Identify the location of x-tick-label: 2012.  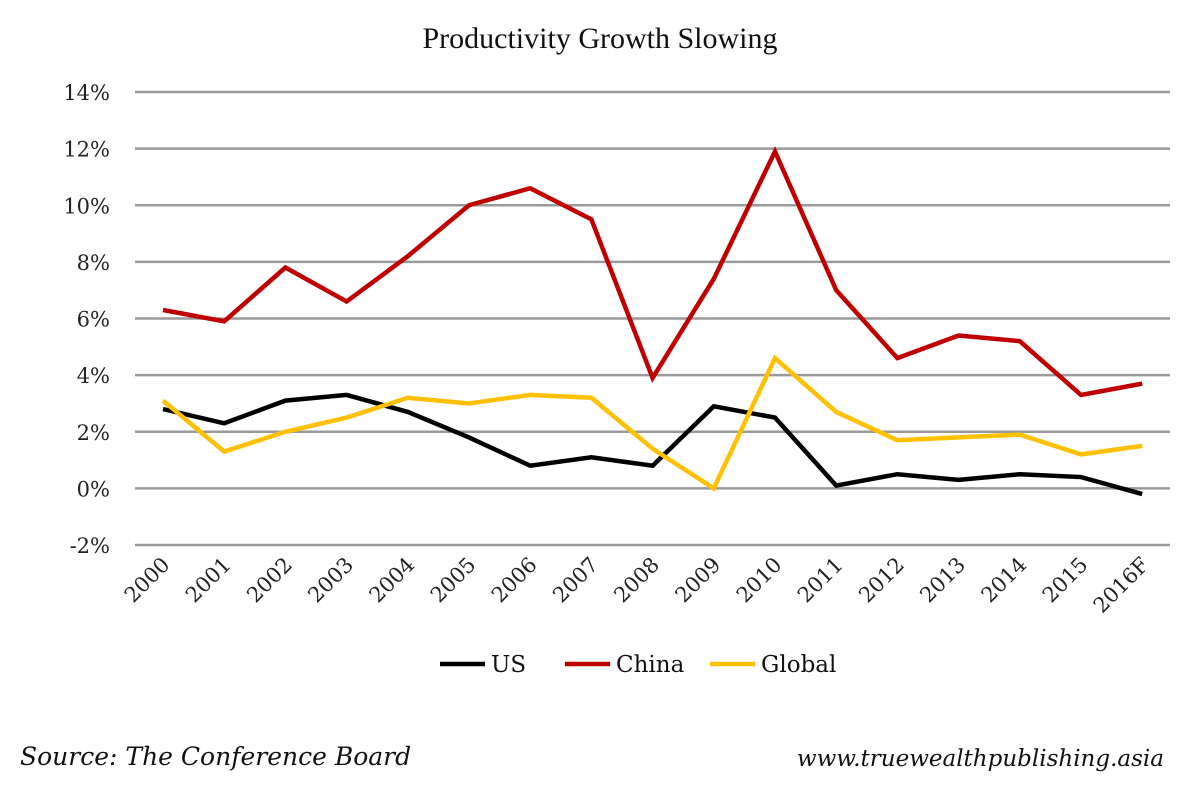
(881, 580).